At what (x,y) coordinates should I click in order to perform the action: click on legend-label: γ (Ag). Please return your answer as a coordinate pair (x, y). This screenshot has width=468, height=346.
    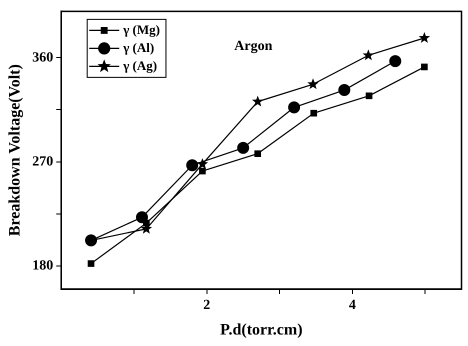
    Looking at the image, I should click on (140, 65).